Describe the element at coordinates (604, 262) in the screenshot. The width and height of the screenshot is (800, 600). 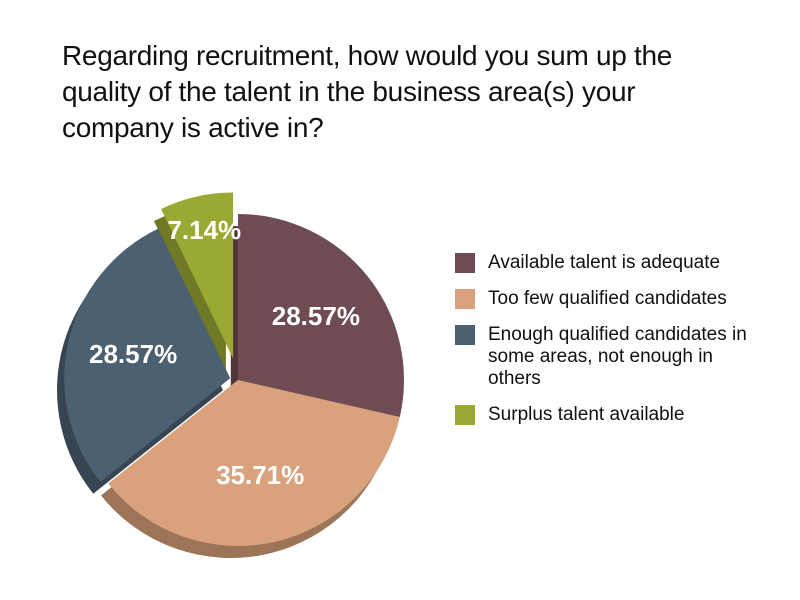
I see `legend-label: Available talent is adequate` at that location.